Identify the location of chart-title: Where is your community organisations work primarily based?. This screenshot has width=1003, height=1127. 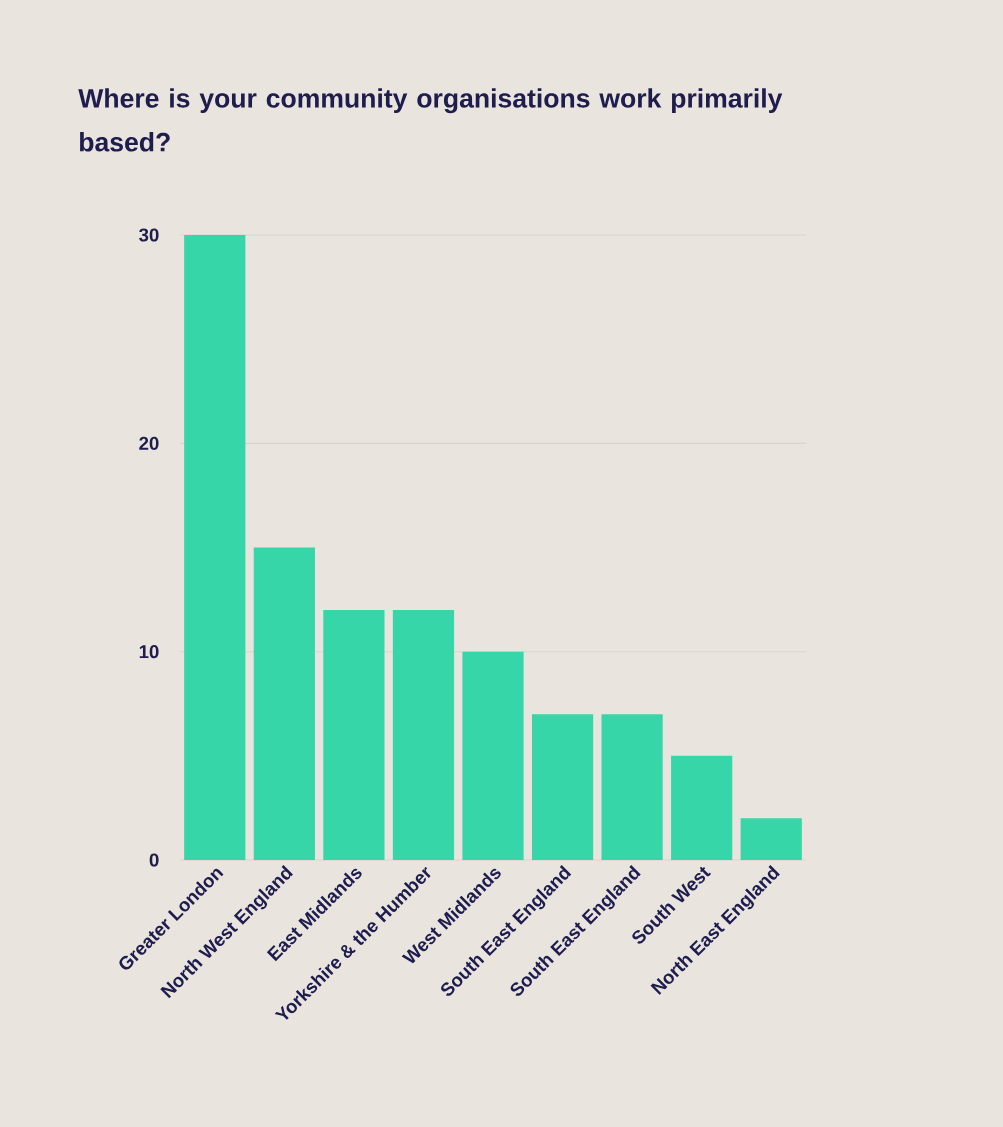
(430, 120).